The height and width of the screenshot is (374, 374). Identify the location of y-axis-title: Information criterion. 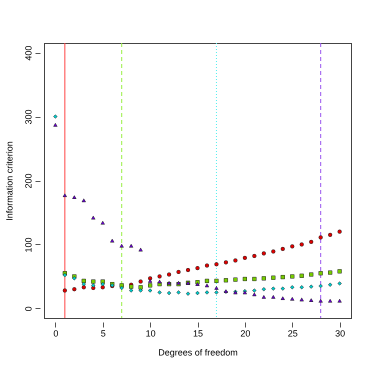
(9, 181).